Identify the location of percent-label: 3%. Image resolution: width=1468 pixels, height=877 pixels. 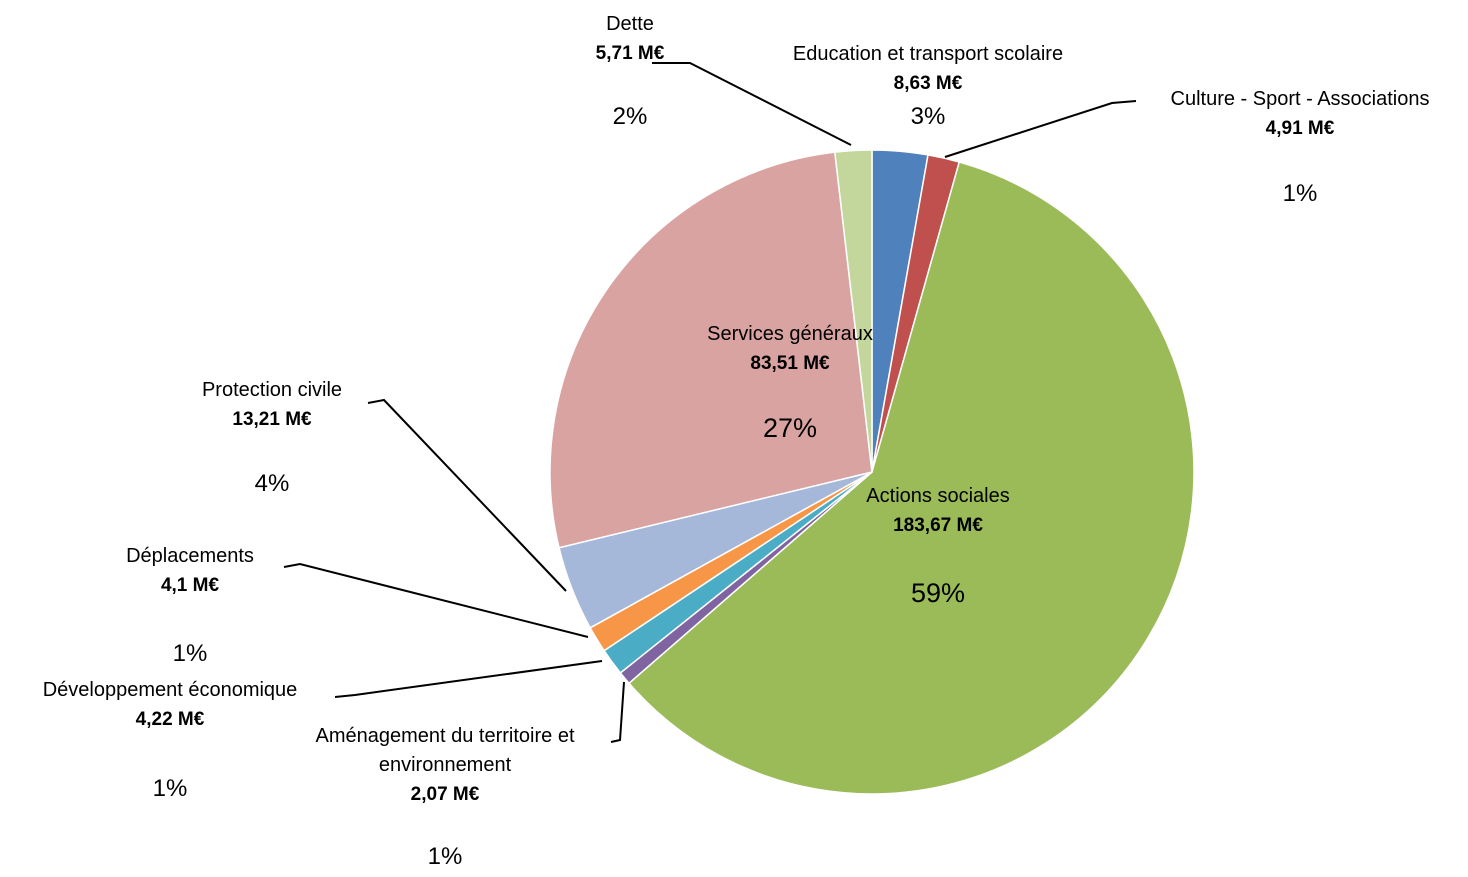
(928, 116).